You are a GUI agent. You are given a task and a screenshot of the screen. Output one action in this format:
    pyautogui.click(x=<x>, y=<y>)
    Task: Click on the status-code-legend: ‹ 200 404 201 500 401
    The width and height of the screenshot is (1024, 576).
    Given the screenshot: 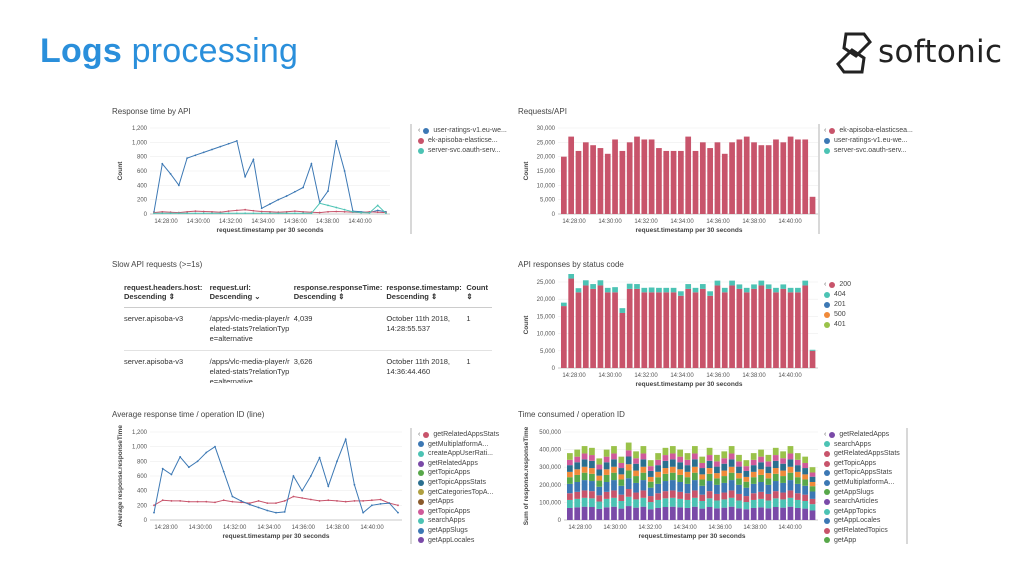 What is the action you would take?
    pyautogui.click(x=837, y=305)
    